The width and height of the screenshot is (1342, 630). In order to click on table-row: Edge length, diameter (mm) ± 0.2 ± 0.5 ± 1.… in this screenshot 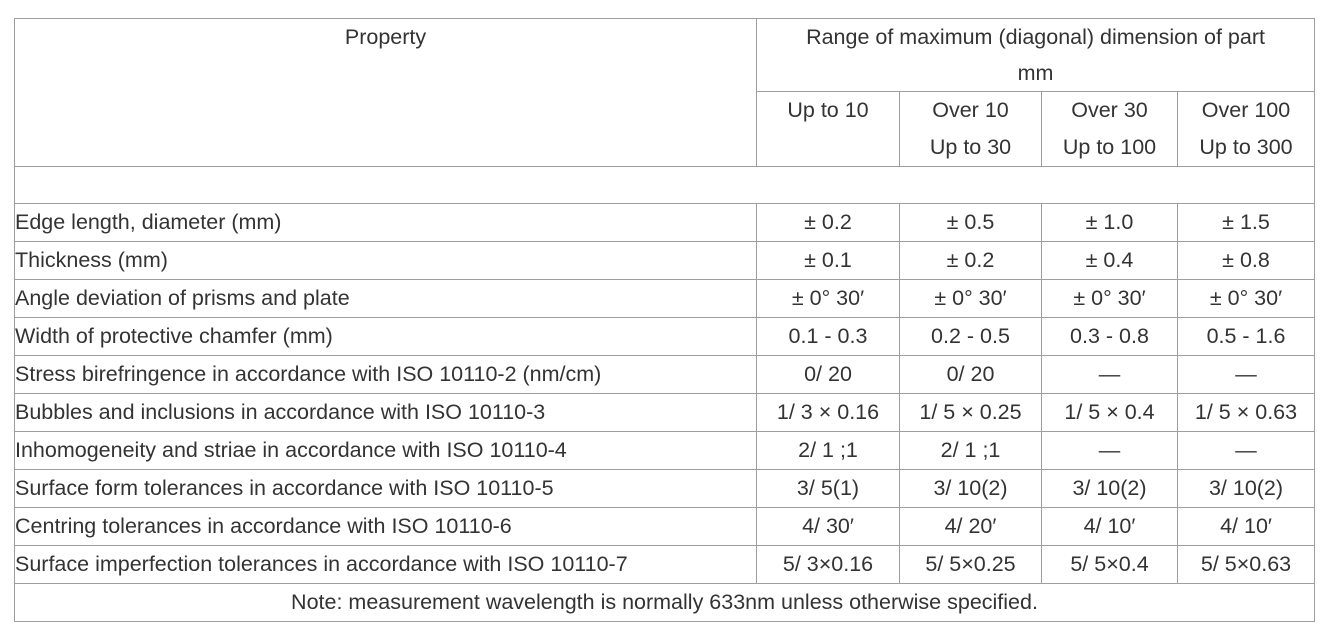, I will do `click(665, 222)`.